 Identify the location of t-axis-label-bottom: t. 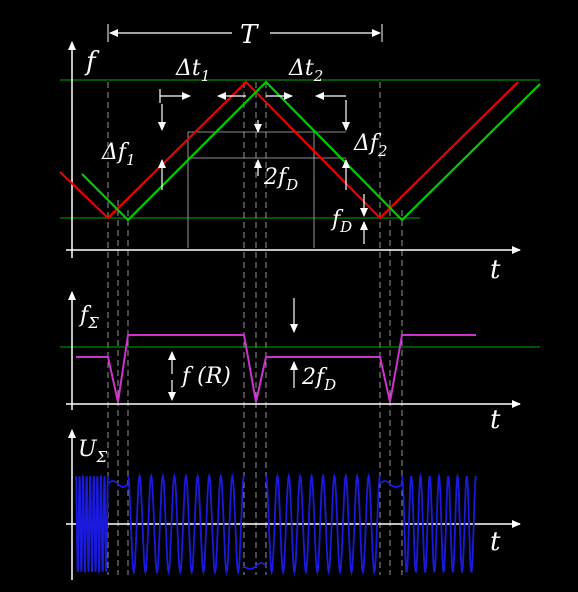
(495, 542).